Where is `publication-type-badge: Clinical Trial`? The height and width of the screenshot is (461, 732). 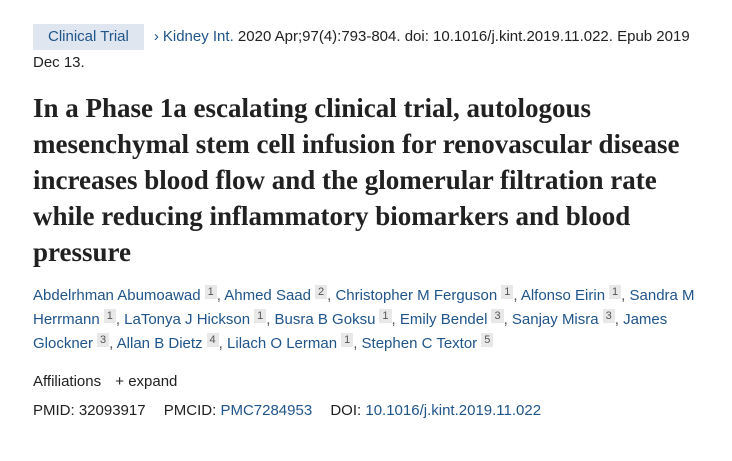
publication-type-badge: Clinical Trial is located at coordinates (88, 37).